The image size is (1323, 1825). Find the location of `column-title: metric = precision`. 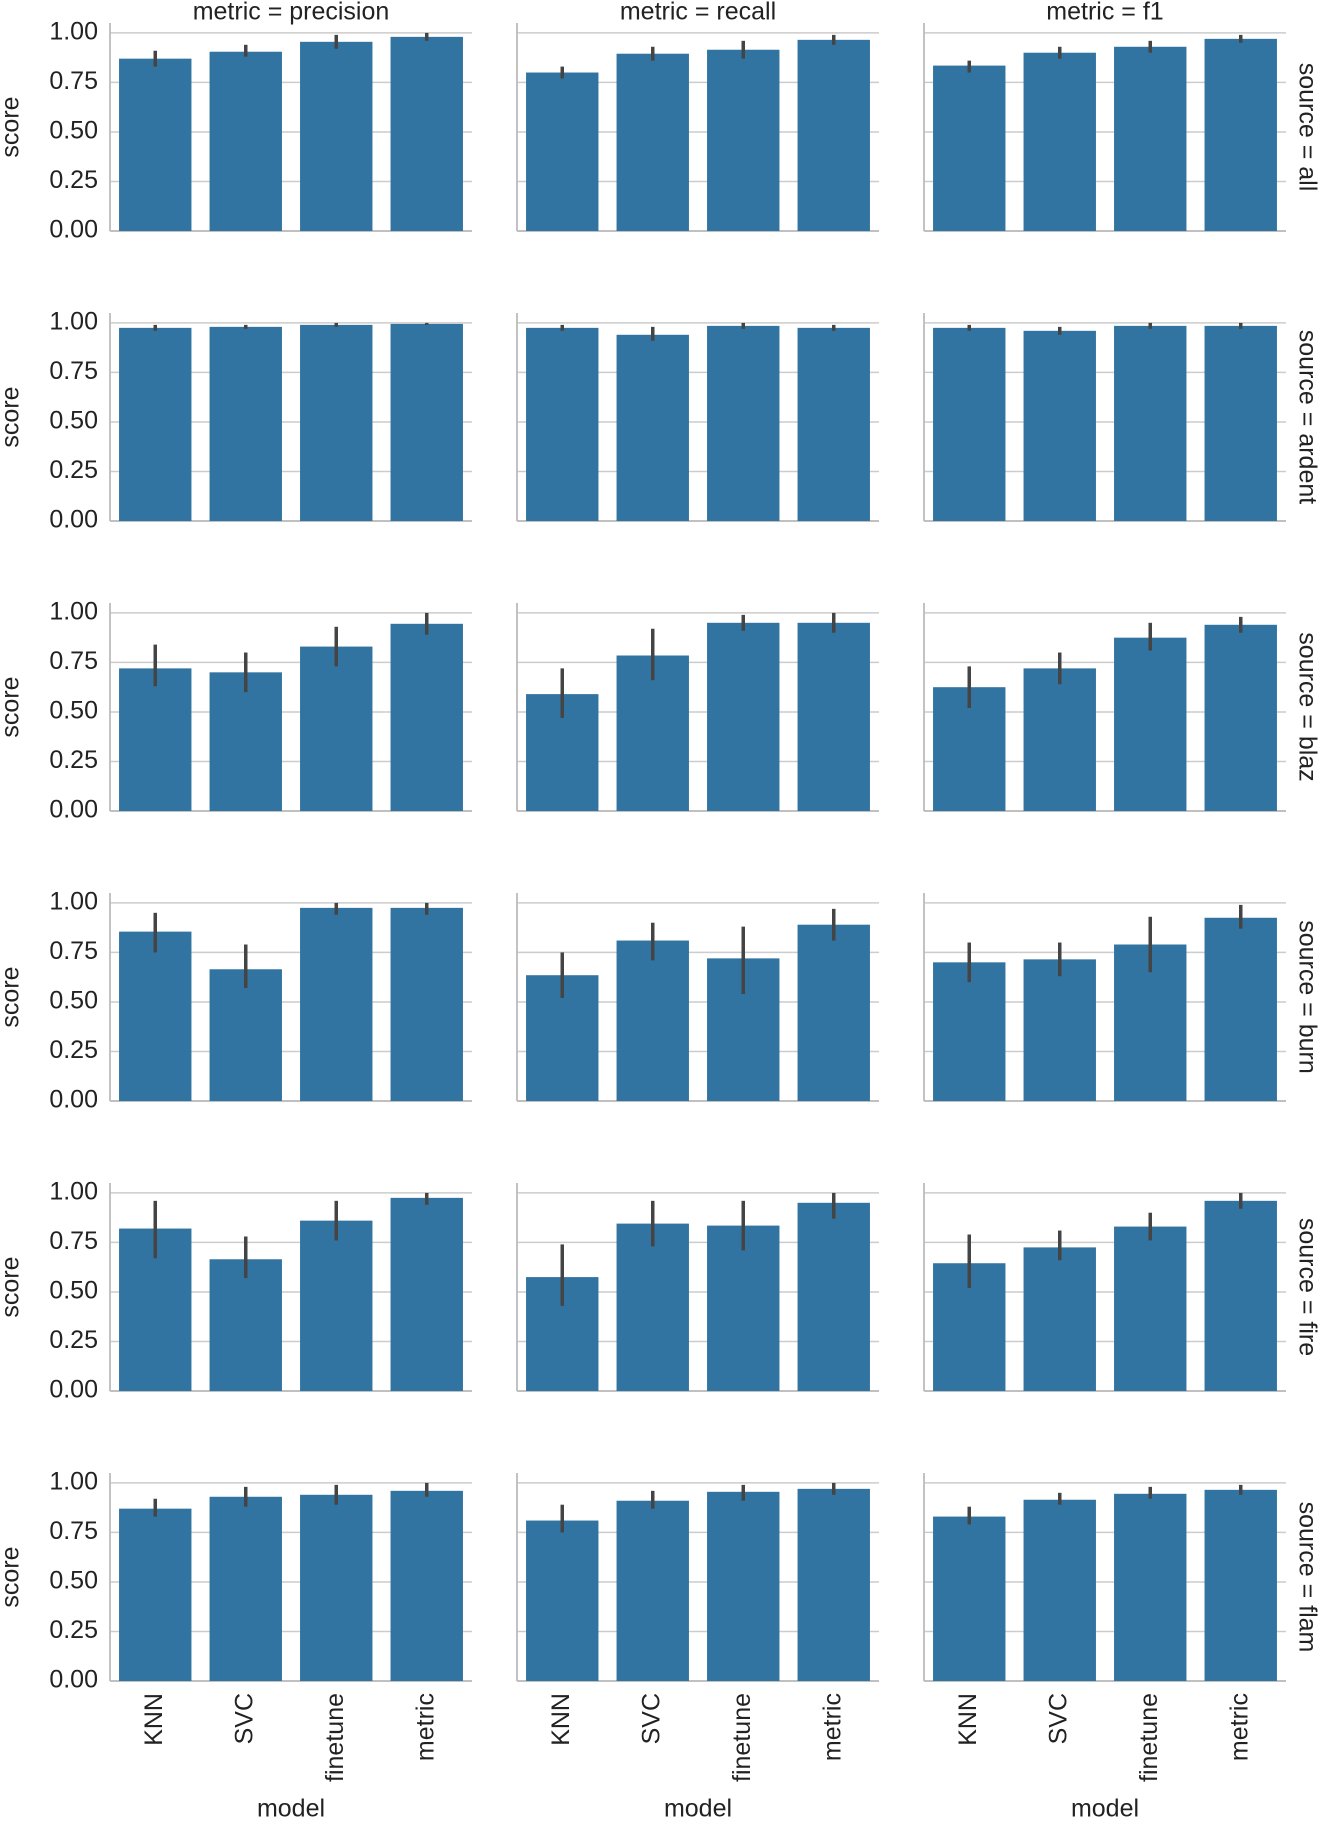

column-title: metric = precision is located at coordinates (291, 13).